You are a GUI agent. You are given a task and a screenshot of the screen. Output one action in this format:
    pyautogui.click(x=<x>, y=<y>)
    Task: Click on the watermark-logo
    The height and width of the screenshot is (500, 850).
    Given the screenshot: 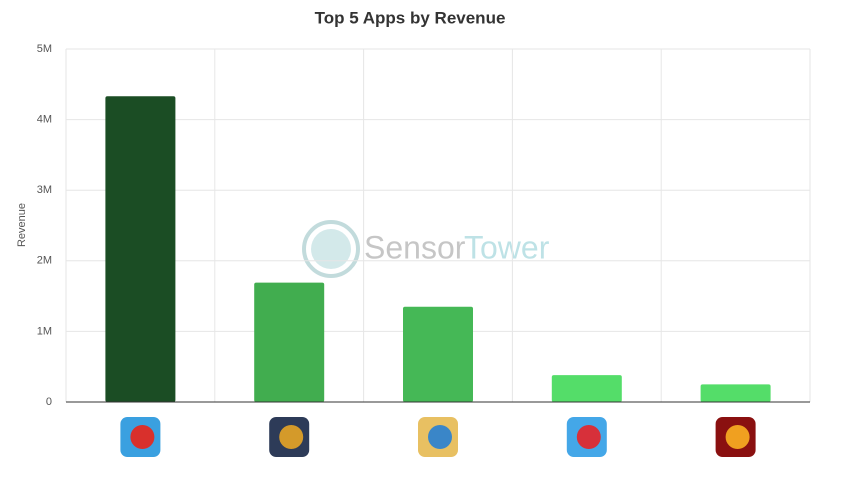 What is the action you would take?
    pyautogui.click(x=331, y=249)
    